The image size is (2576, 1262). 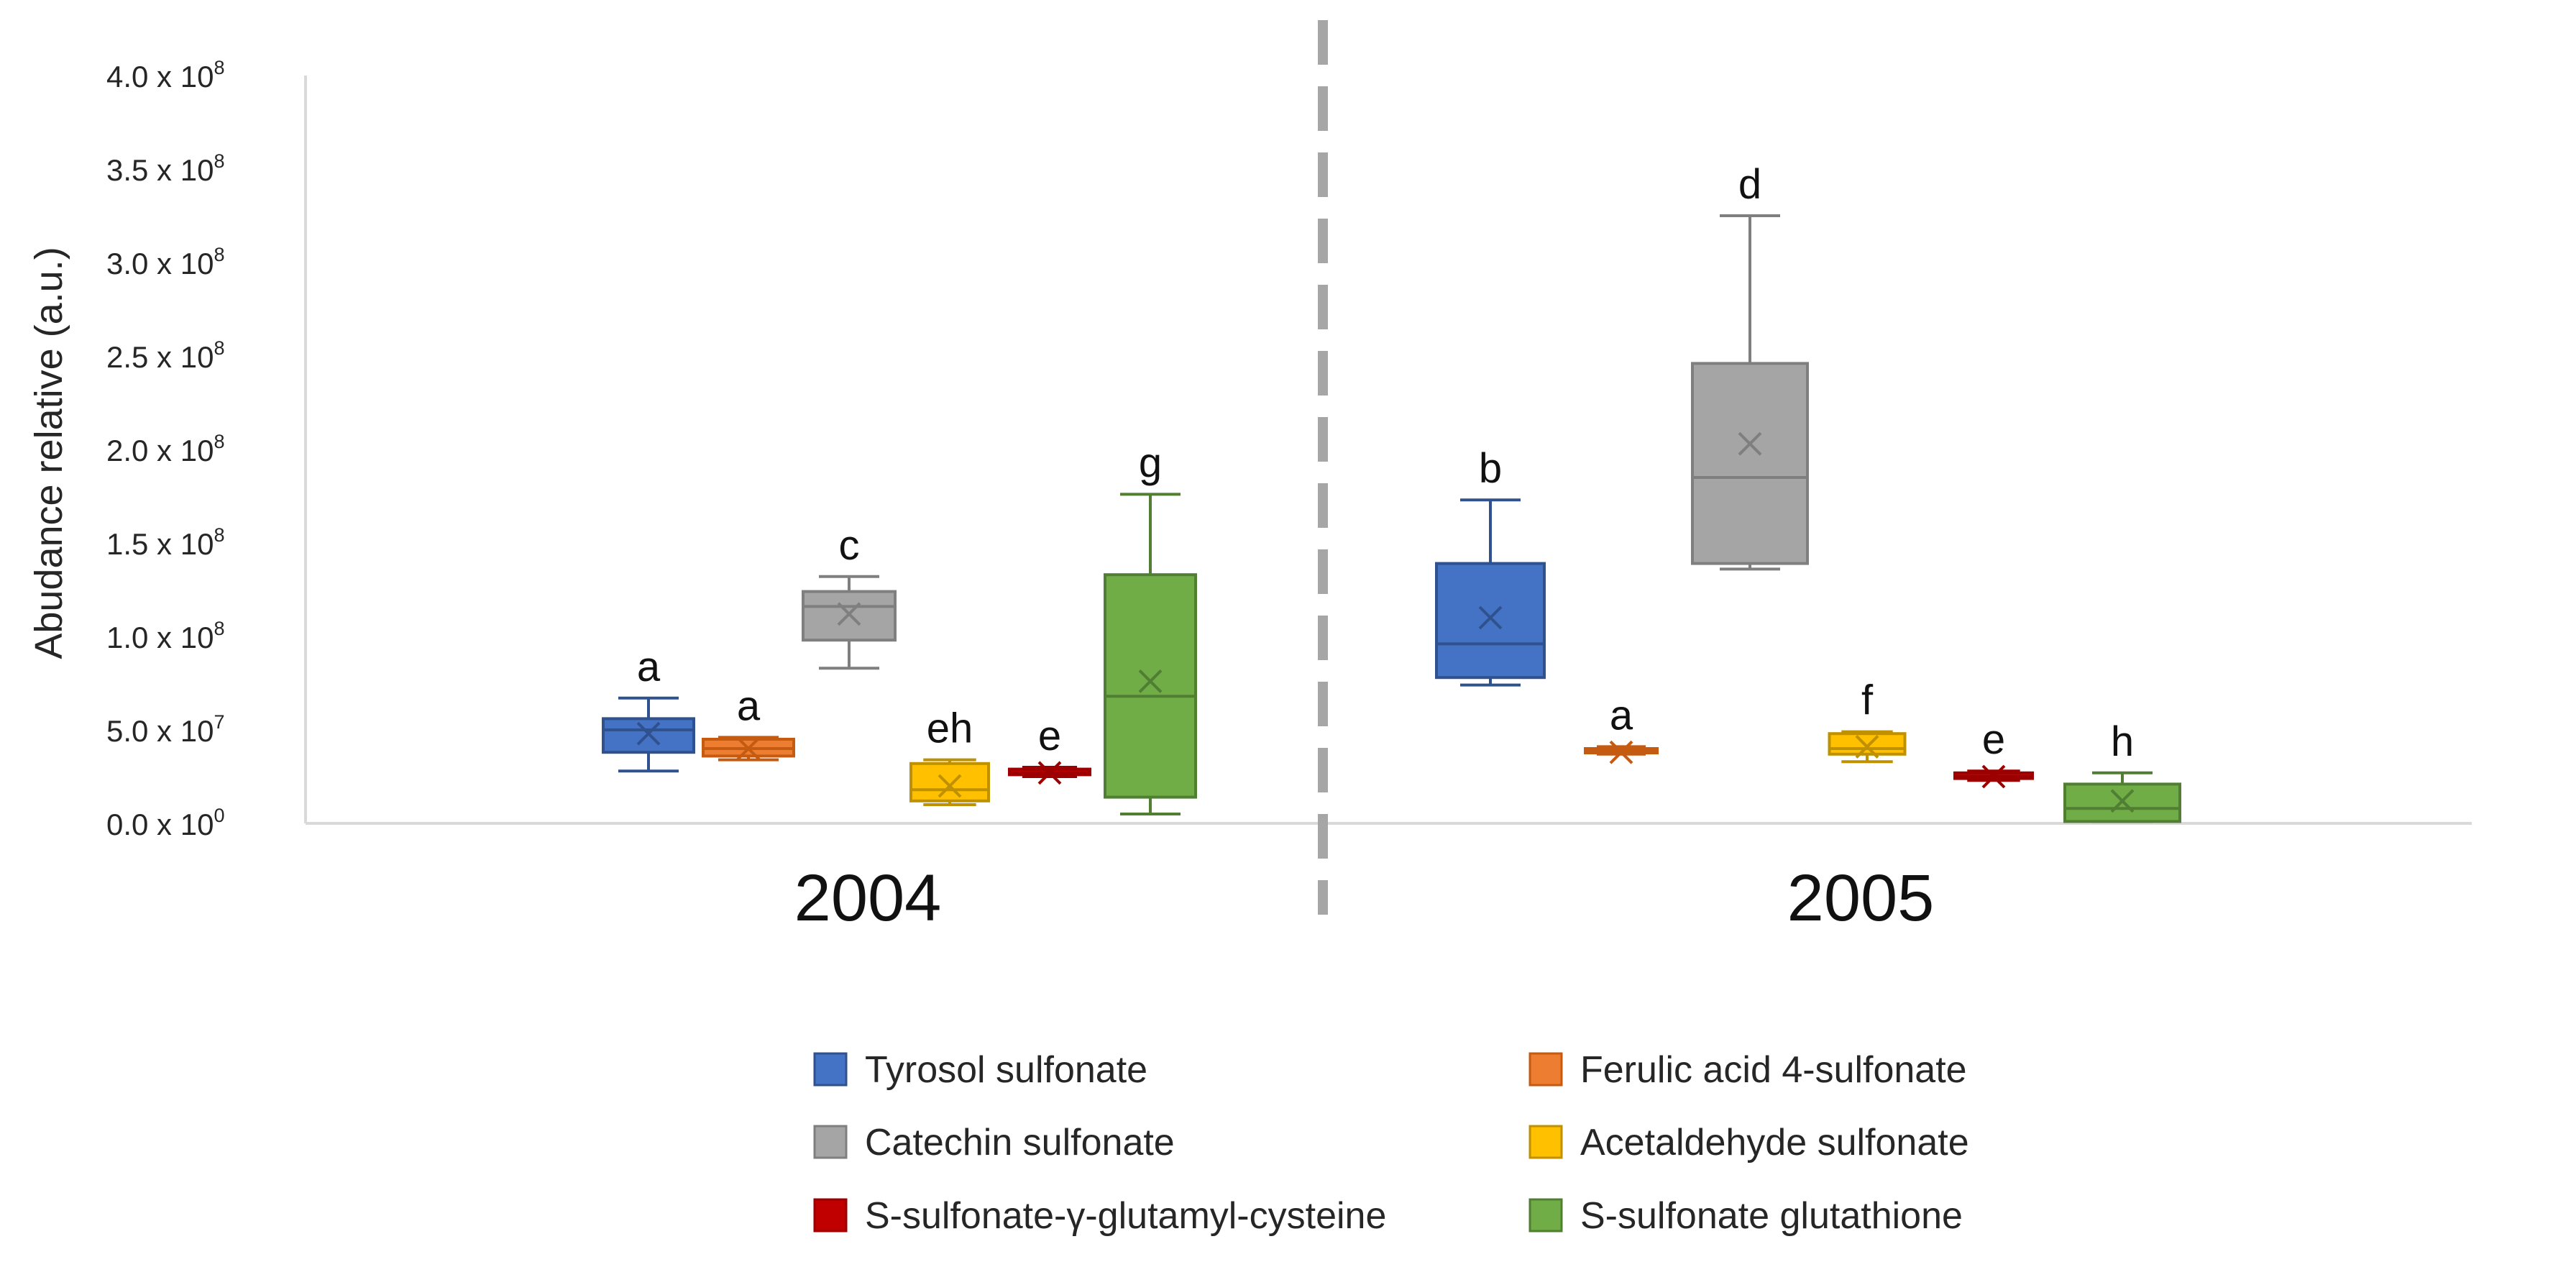 I want to click on box-acetaldehyde-sulfonate-2004: eh, so click(x=949, y=755).